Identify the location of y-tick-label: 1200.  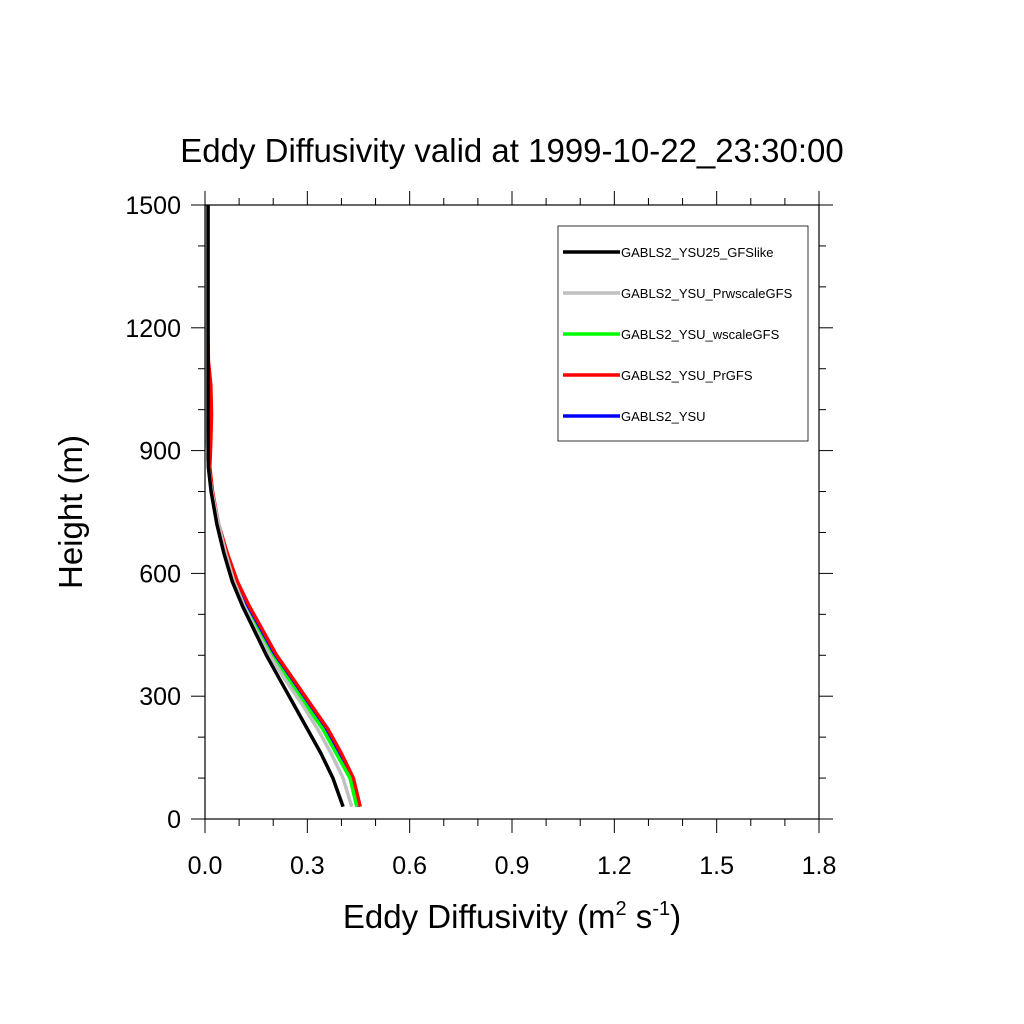
(153, 329).